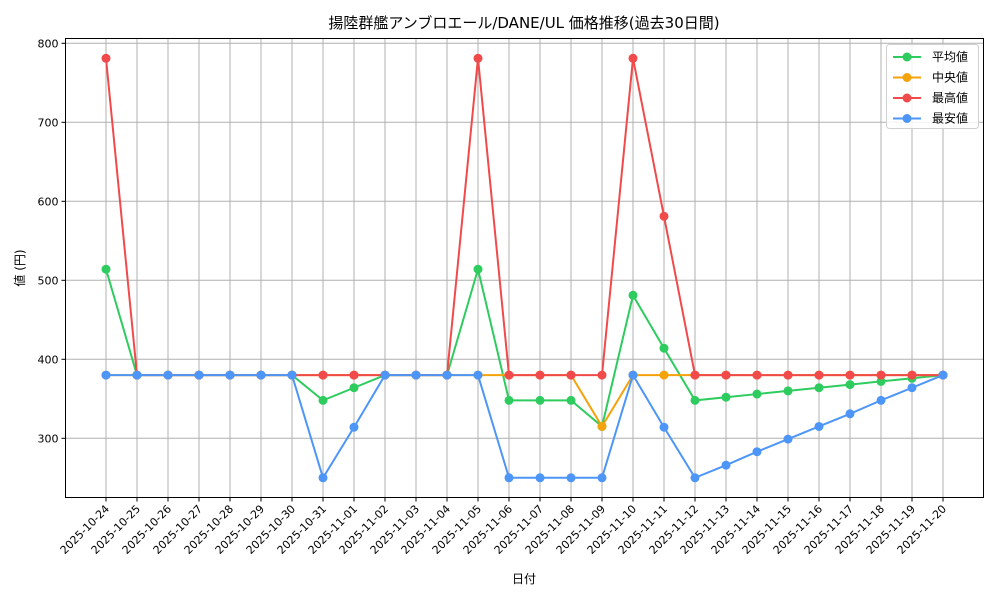  What do you see at coordinates (48, 201) in the screenshot?
I see `y-tick-label: 600` at bounding box center [48, 201].